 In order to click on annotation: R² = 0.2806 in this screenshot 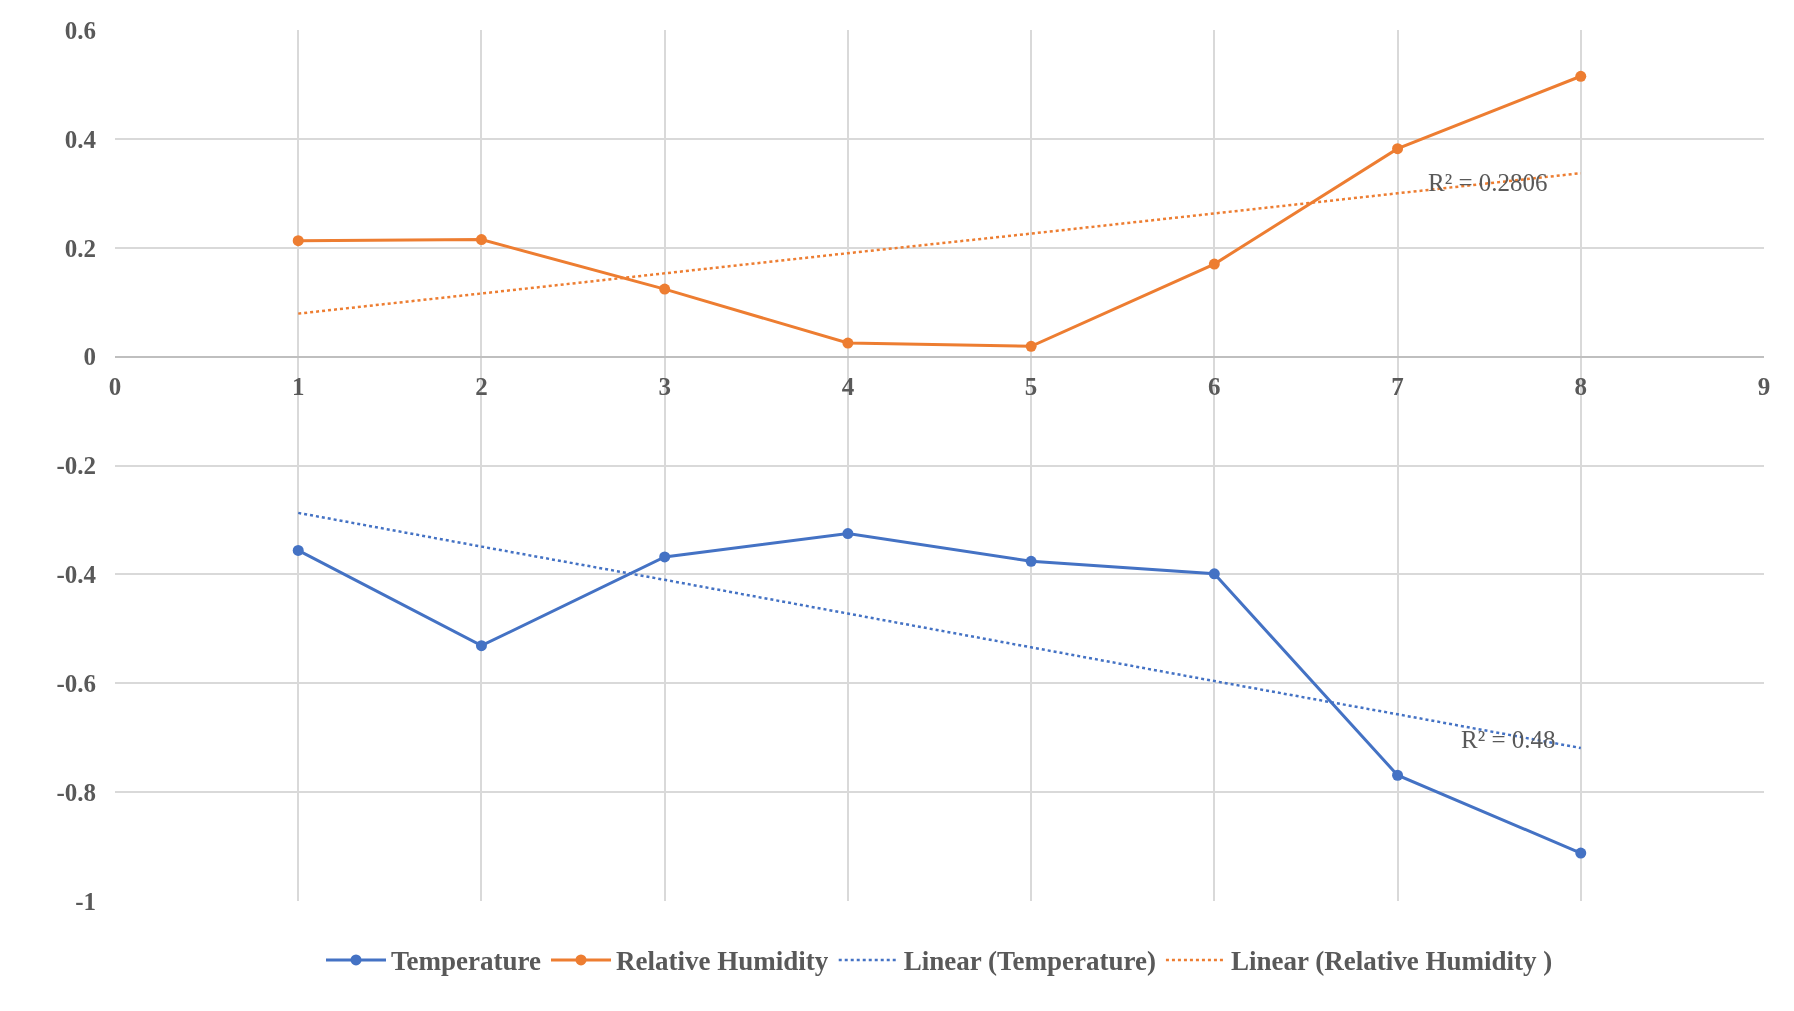, I will do `click(1488, 182)`.